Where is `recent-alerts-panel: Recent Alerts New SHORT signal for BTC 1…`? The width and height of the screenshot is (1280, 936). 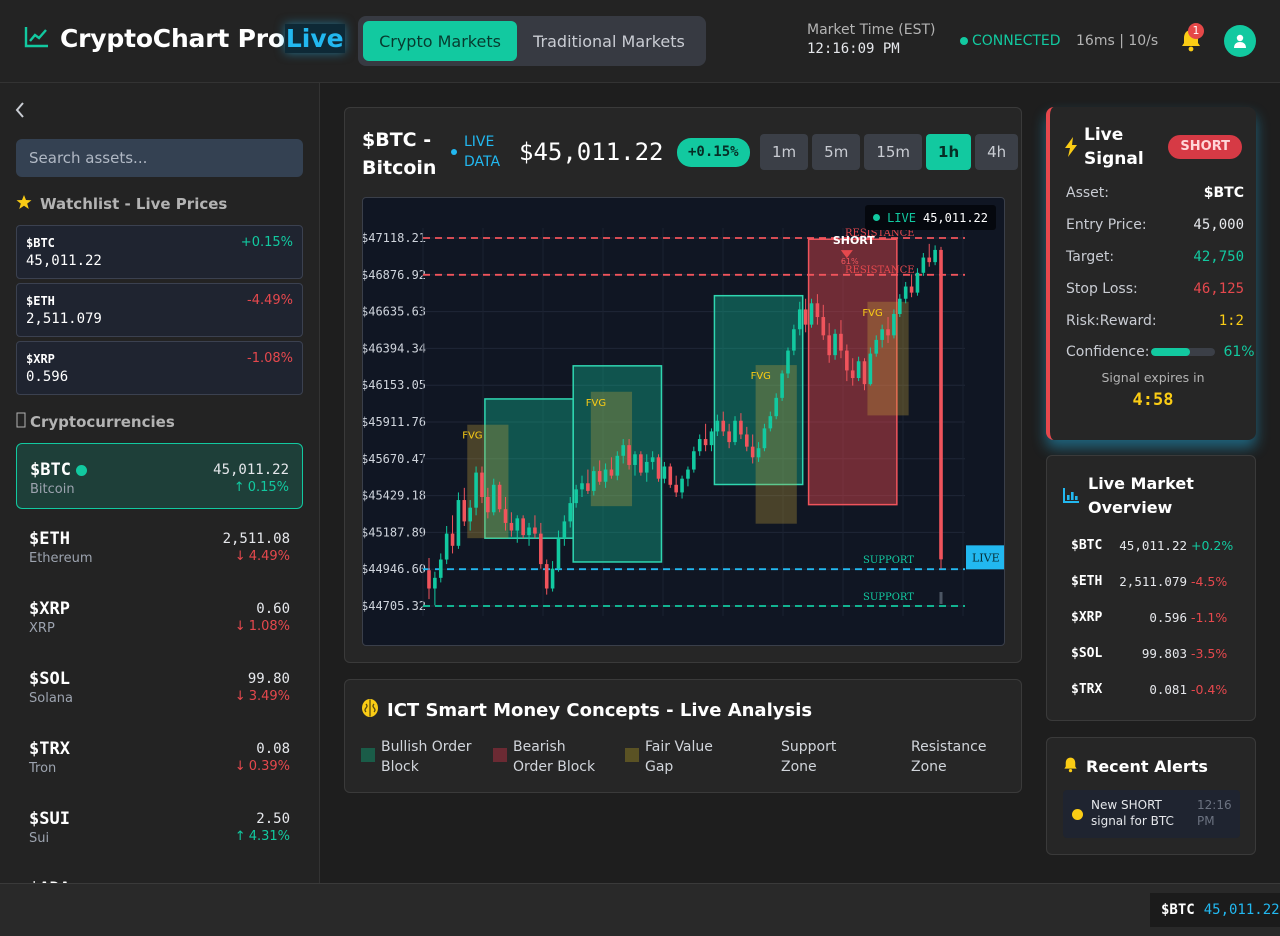
recent-alerts-panel: Recent Alerts New SHORT signal for BTC 1… is located at coordinates (1151, 796).